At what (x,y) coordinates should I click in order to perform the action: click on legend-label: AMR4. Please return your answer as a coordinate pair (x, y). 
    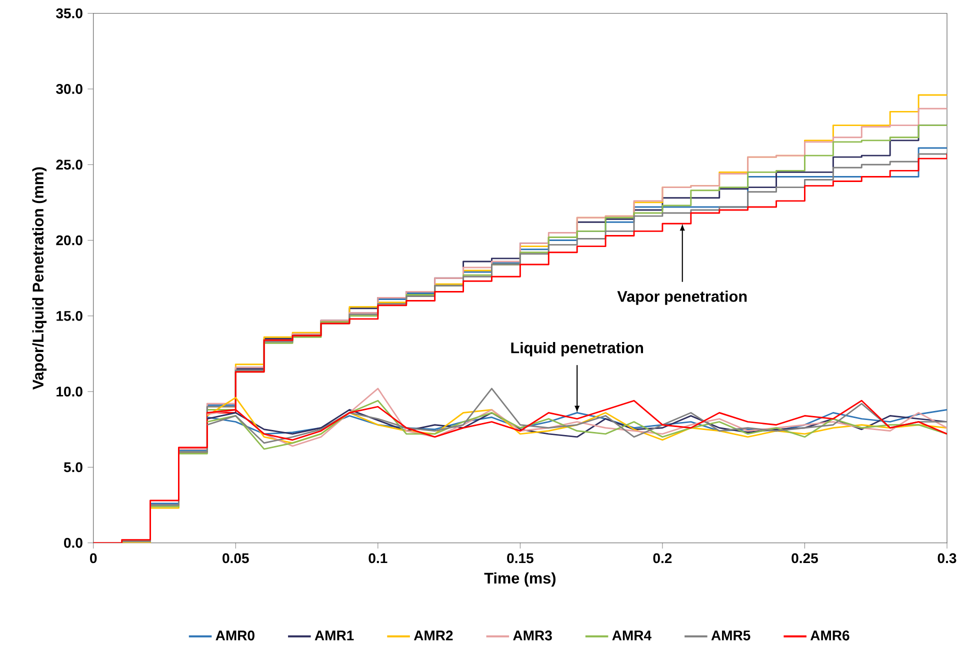
    Looking at the image, I should click on (632, 635).